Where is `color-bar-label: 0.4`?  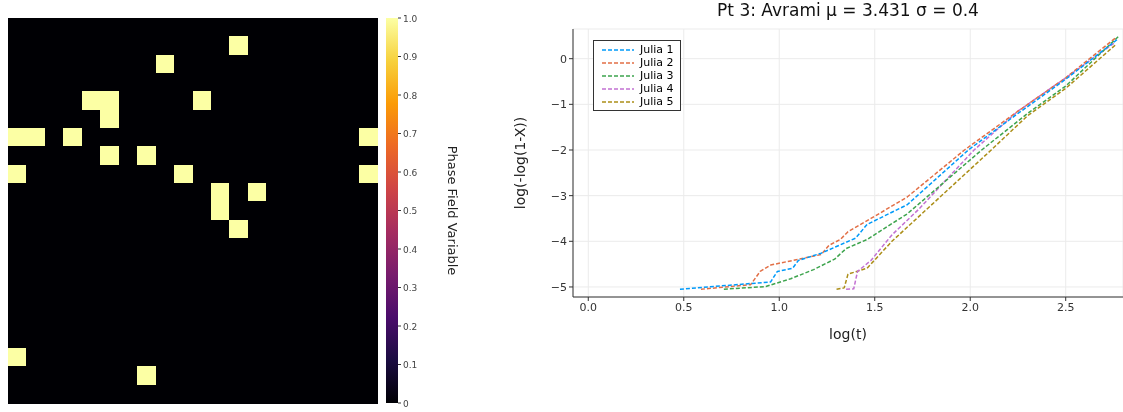
color-bar-label: 0.4 is located at coordinates (410, 249).